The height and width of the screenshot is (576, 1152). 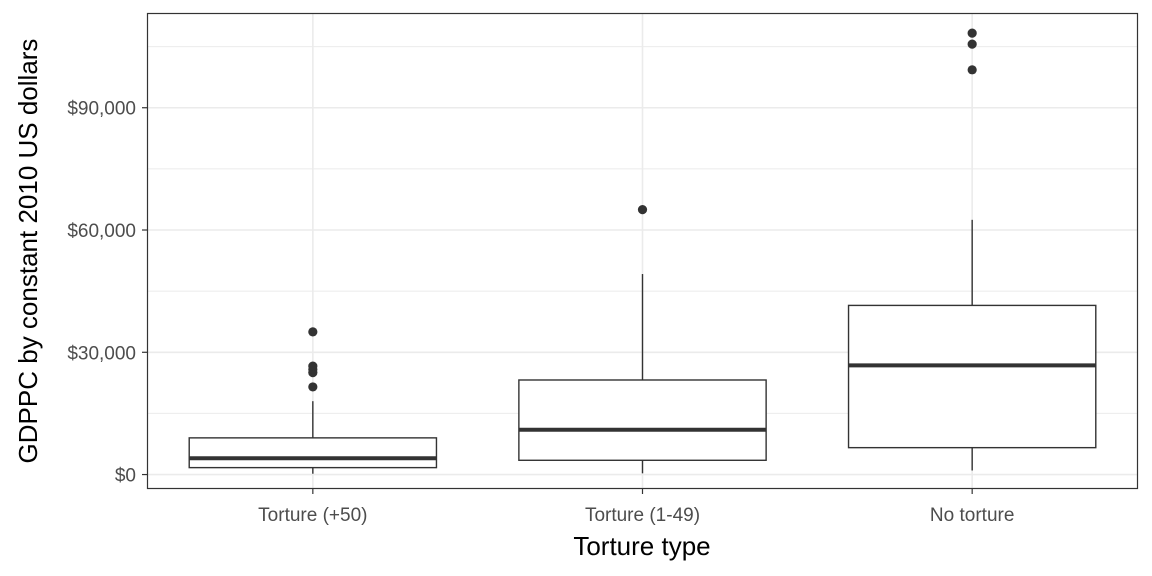 I want to click on y-tick-label: $30,000, so click(x=101, y=353).